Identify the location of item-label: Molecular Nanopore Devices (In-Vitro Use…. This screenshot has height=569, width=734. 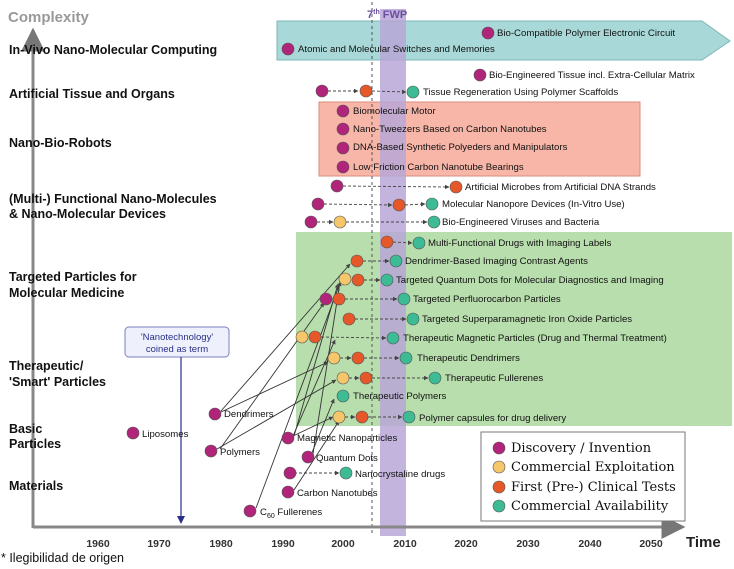
(533, 204).